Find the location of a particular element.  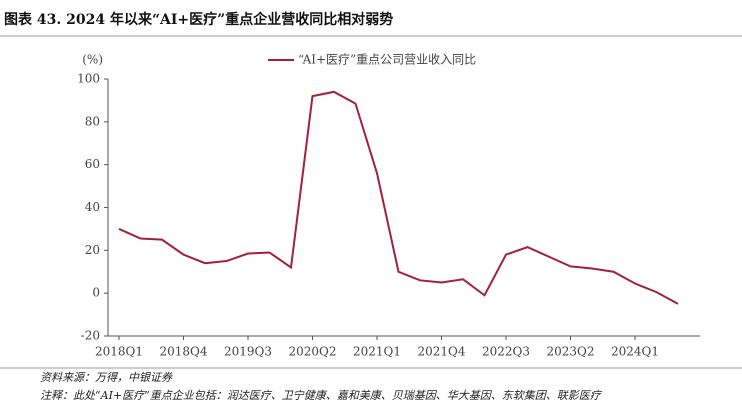

source: 资料来源：万得，中银证券 is located at coordinates (106, 377).